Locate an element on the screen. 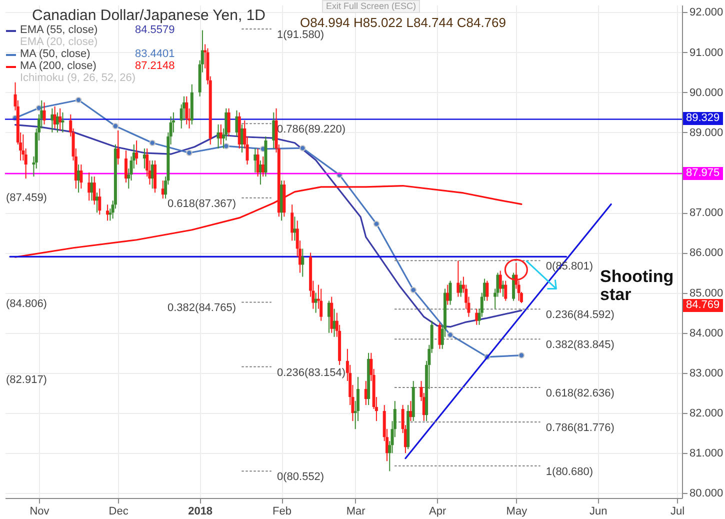 The height and width of the screenshot is (519, 725). x-tick-label: Mar is located at coordinates (356, 512).